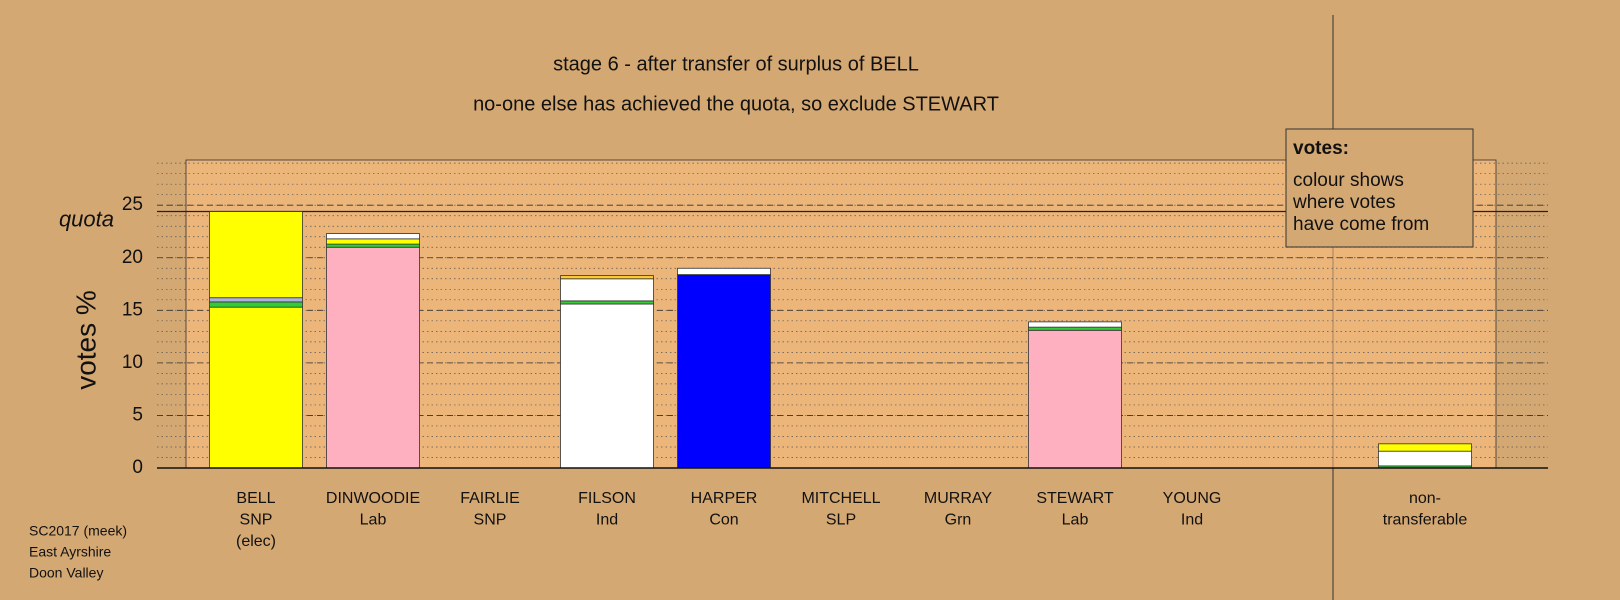 The image size is (1620, 600). Describe the element at coordinates (841, 520) in the screenshot. I see `x-tick-label: SLP` at that location.